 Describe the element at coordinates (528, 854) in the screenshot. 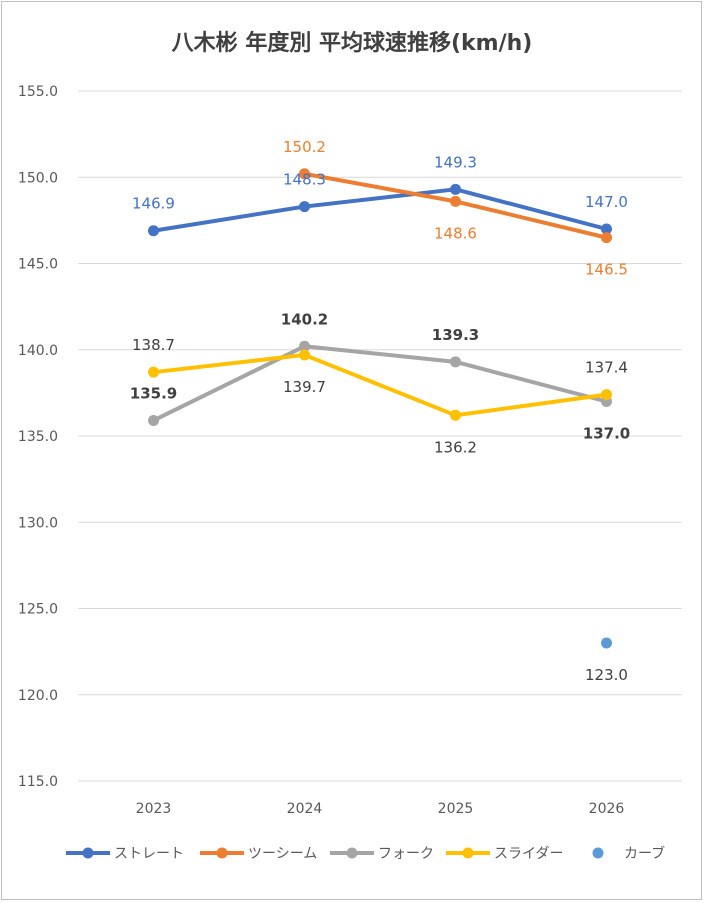

I see `legend-label: スライダー` at that location.